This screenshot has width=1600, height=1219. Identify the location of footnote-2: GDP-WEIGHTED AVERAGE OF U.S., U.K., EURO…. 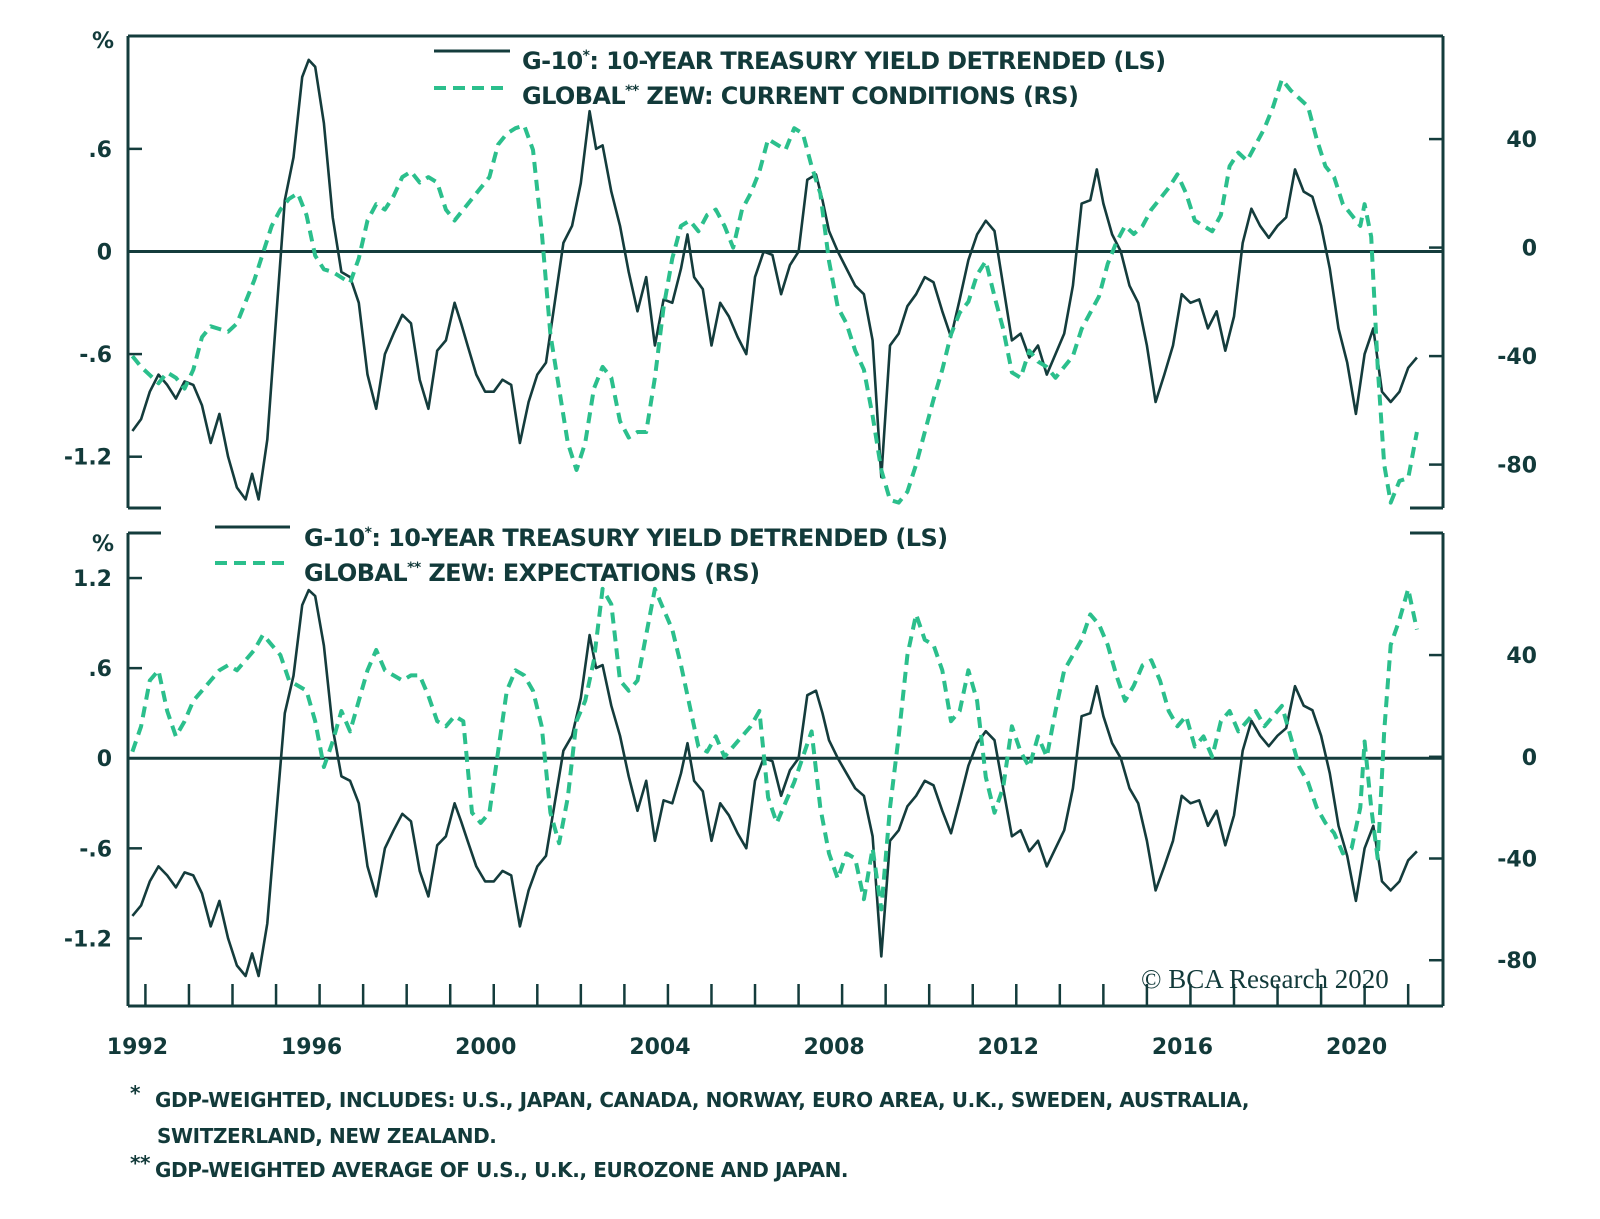
(501, 1170).